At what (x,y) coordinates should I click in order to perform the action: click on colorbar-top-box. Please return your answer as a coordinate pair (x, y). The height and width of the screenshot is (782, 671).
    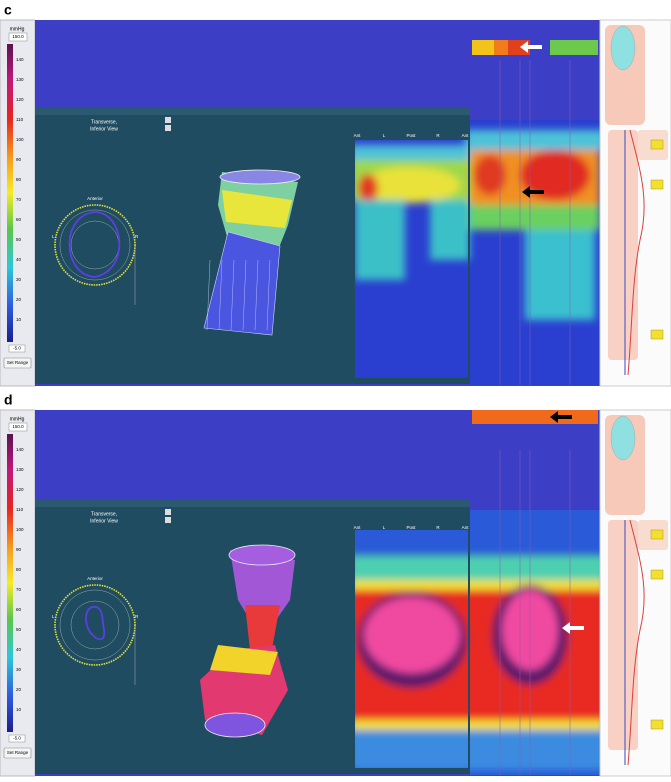
    Looking at the image, I should click on (18, 37).